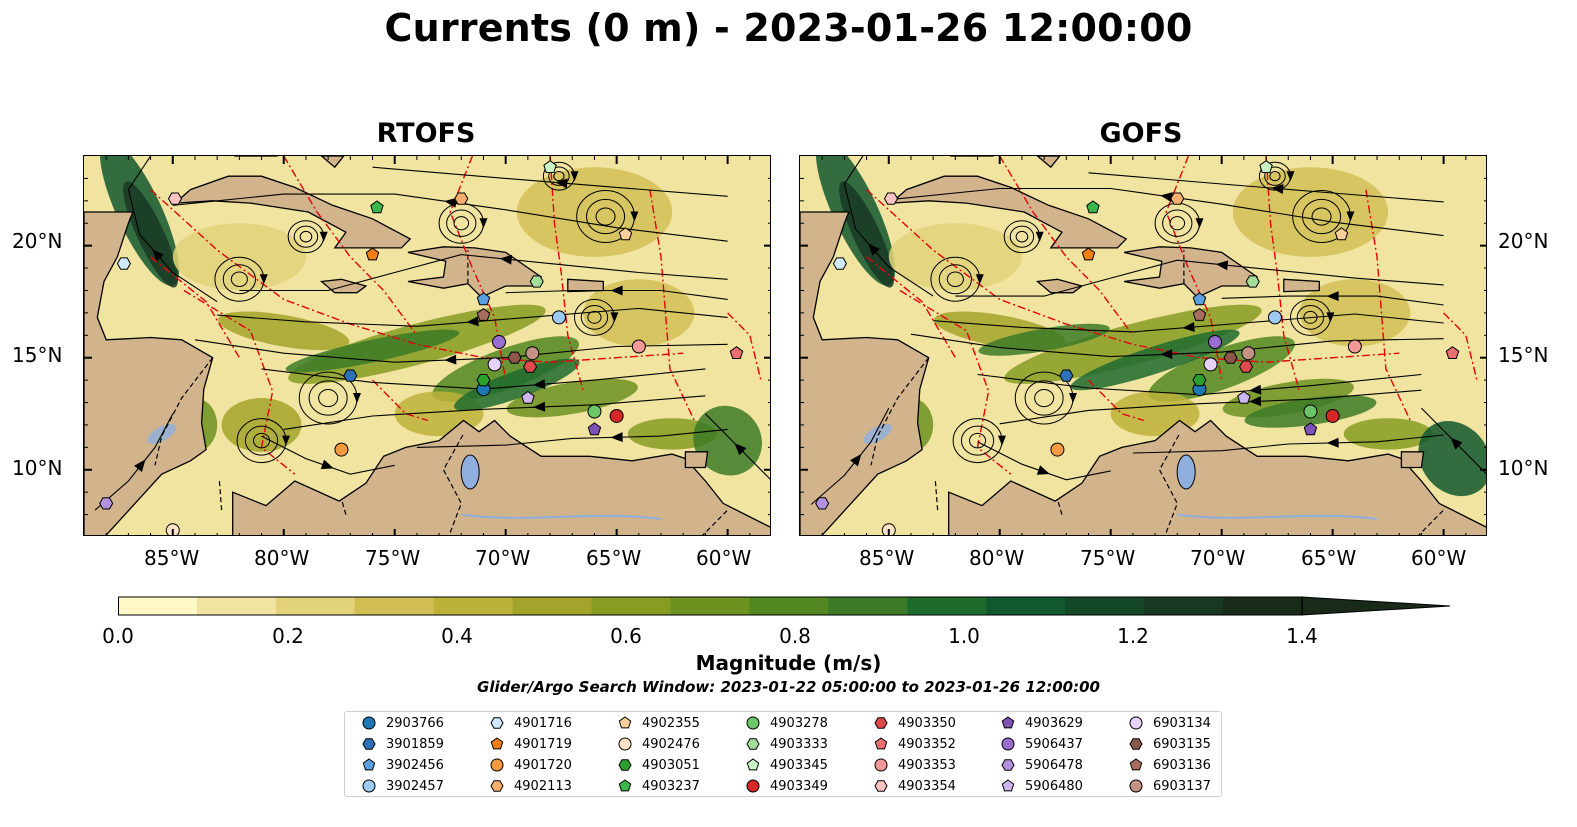 Image resolution: width=1577 pixels, height=827 pixels. What do you see at coordinates (1108, 558) in the screenshot?
I see `lon-tick-label: 75°W` at bounding box center [1108, 558].